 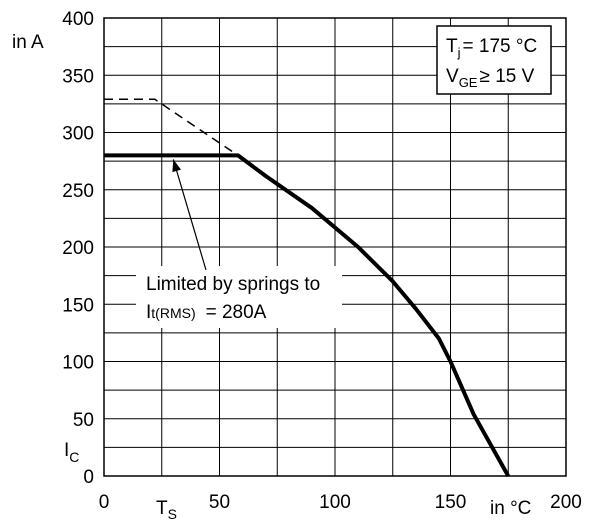 I want to click on annotation: Limited by springs to It(RMS) = 280A, so click(x=239, y=243).